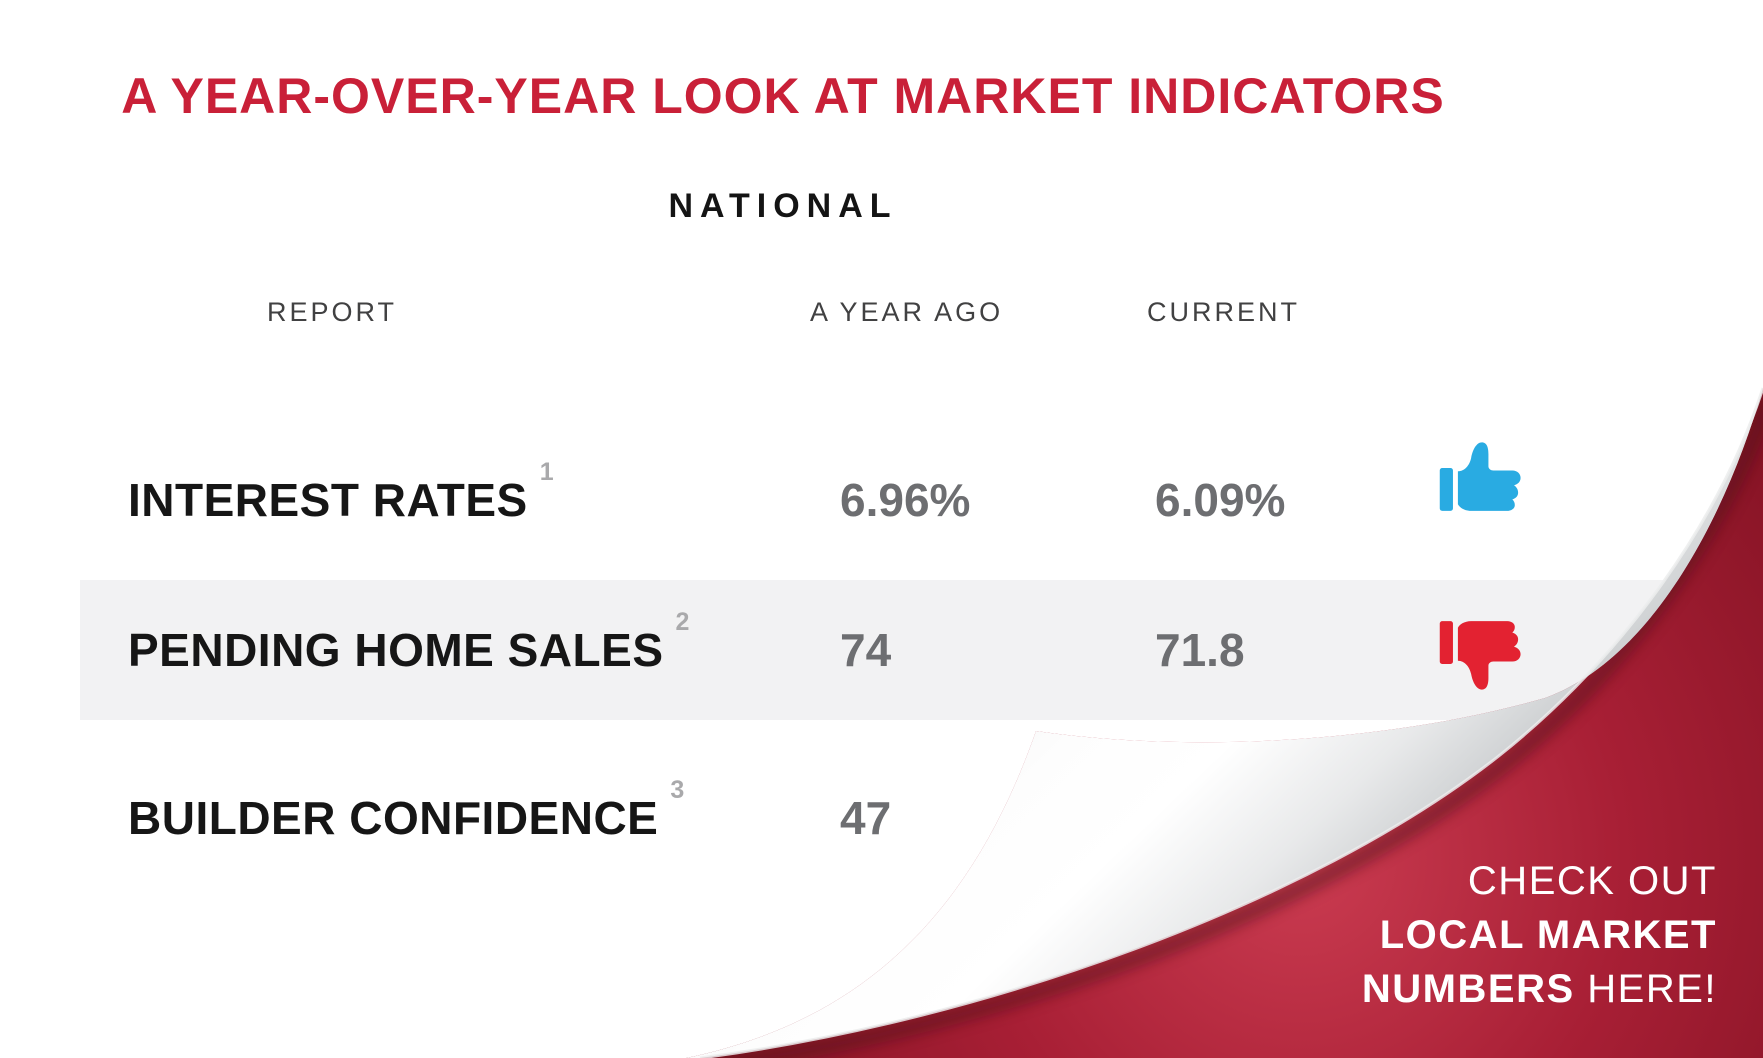 This screenshot has height=1058, width=1763. I want to click on column-header-current: CURRENT, so click(1223, 312).